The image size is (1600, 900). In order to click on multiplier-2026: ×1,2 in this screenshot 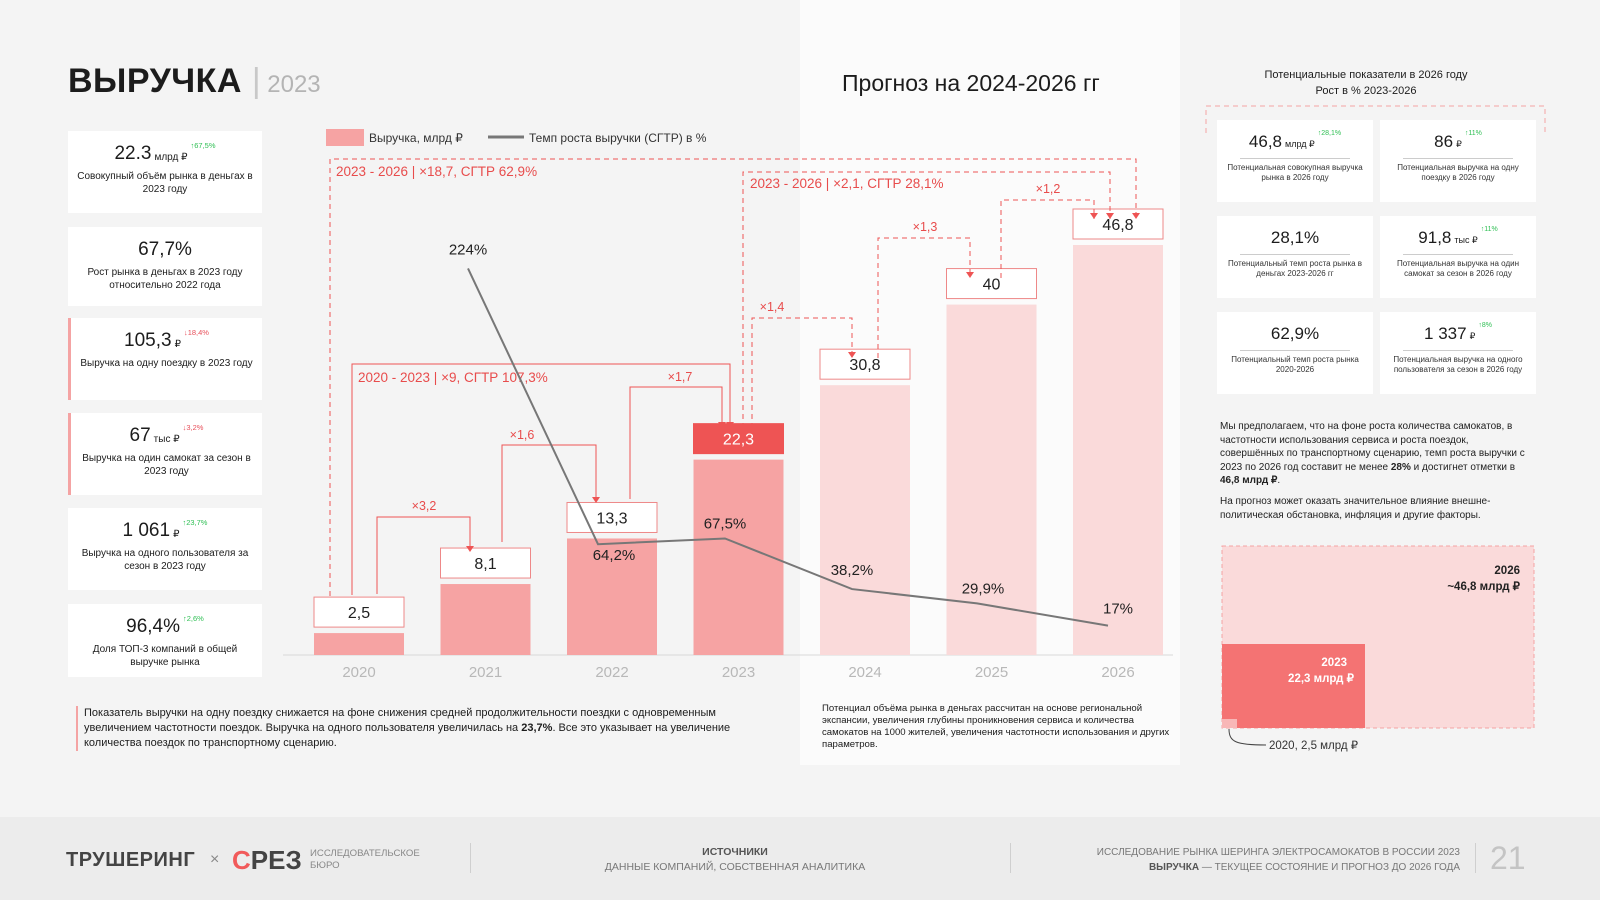, I will do `click(1048, 189)`.